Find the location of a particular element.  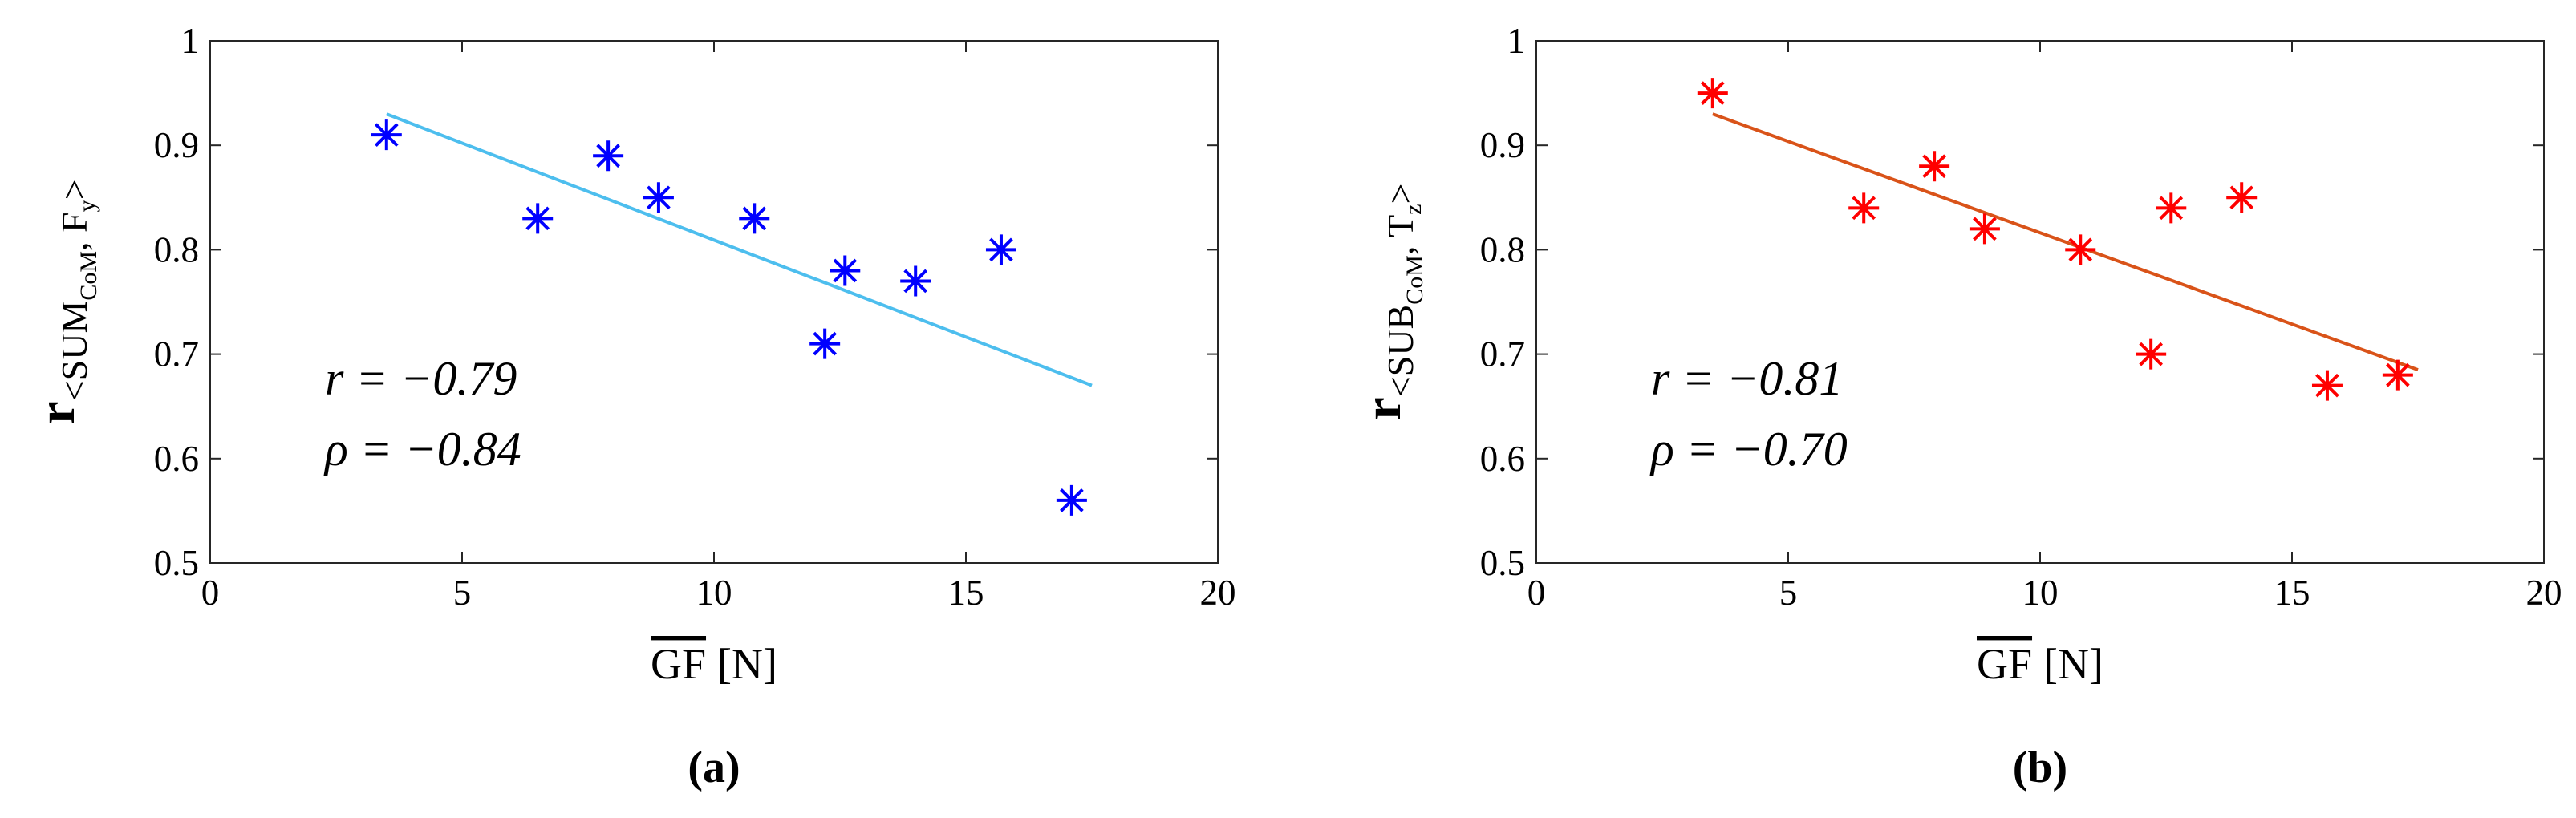

y-label-part: z is located at coordinates (1413, 209).